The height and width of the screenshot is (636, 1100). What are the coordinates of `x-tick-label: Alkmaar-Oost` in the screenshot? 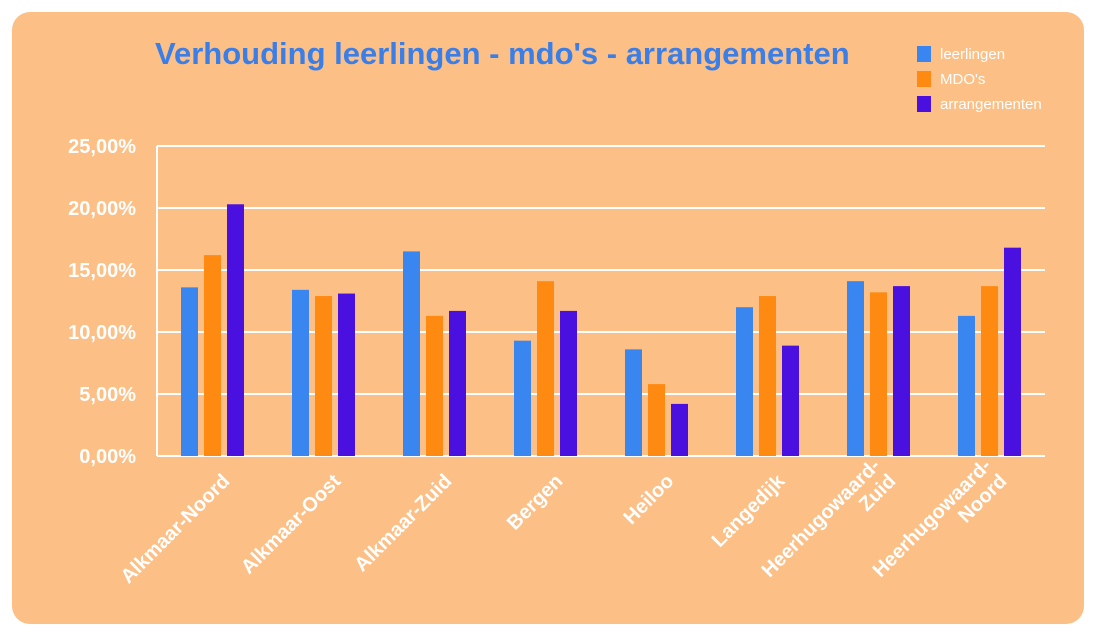 It's located at (291, 524).